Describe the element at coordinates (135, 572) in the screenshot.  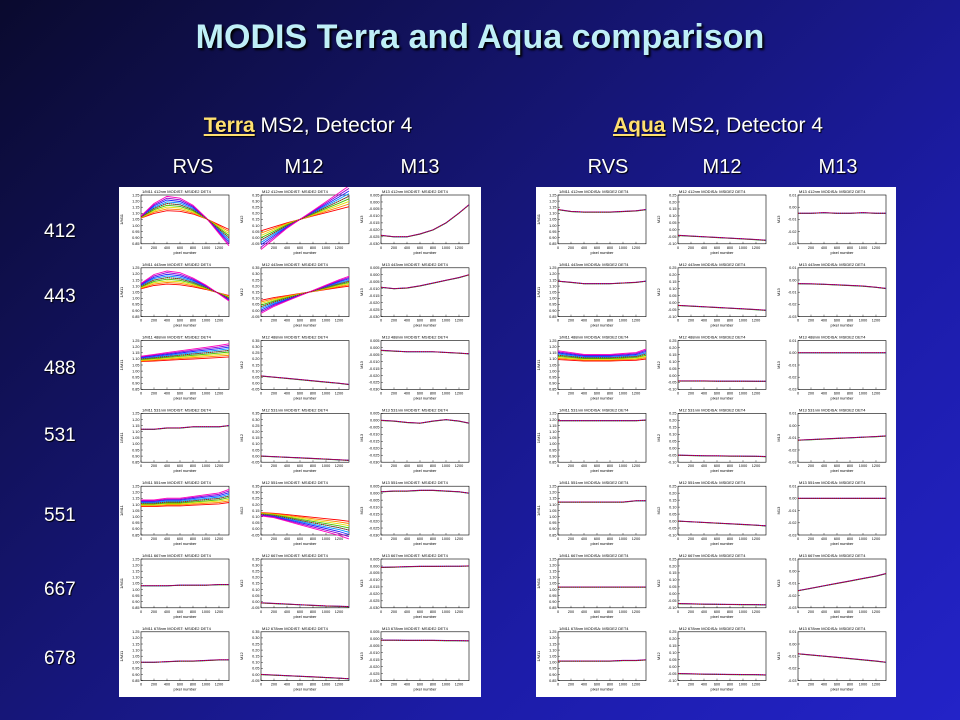
I see `y-tick-label: 1.15` at that location.